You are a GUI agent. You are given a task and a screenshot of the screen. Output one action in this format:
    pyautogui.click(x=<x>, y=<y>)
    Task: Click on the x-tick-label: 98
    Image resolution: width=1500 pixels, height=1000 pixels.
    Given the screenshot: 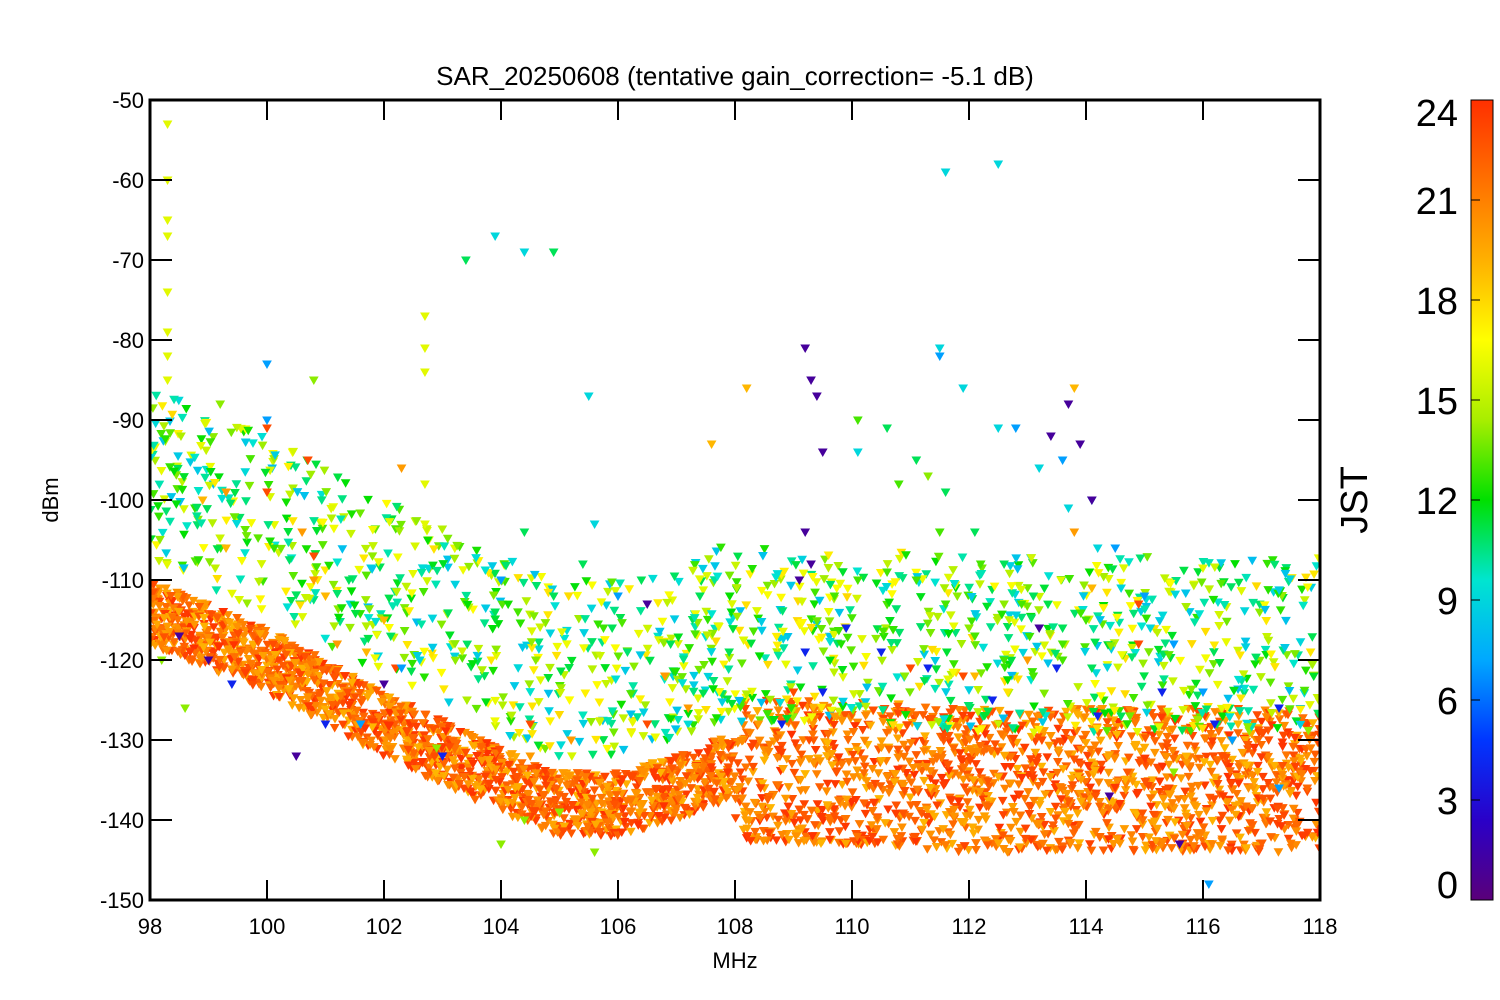 What is the action you would take?
    pyautogui.click(x=150, y=926)
    